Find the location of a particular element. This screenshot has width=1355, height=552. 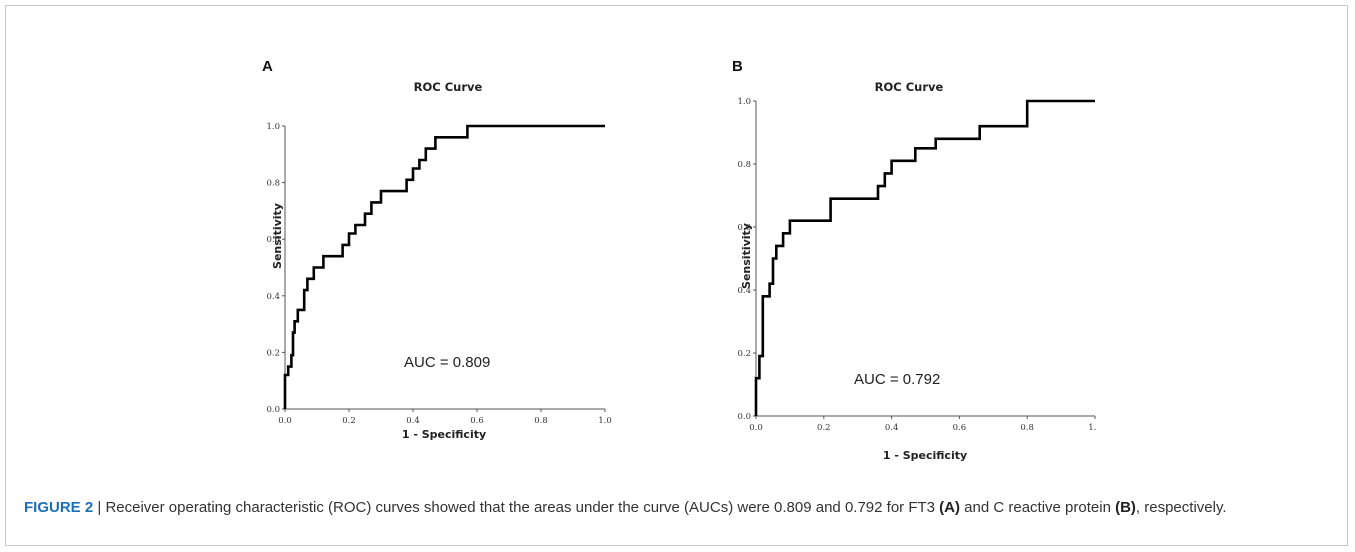

roc-curve-line-b is located at coordinates (924, 257).